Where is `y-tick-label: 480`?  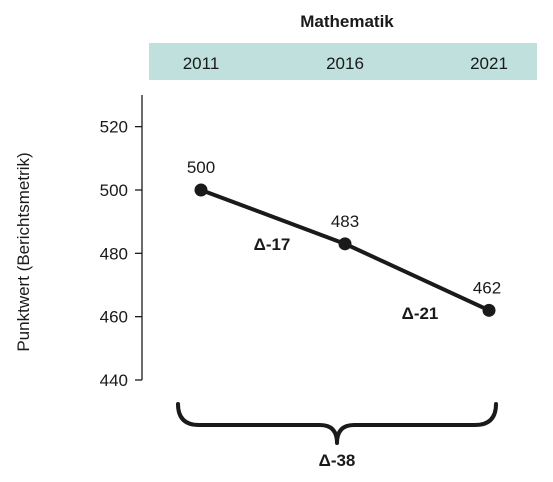
y-tick-label: 480 is located at coordinates (114, 253).